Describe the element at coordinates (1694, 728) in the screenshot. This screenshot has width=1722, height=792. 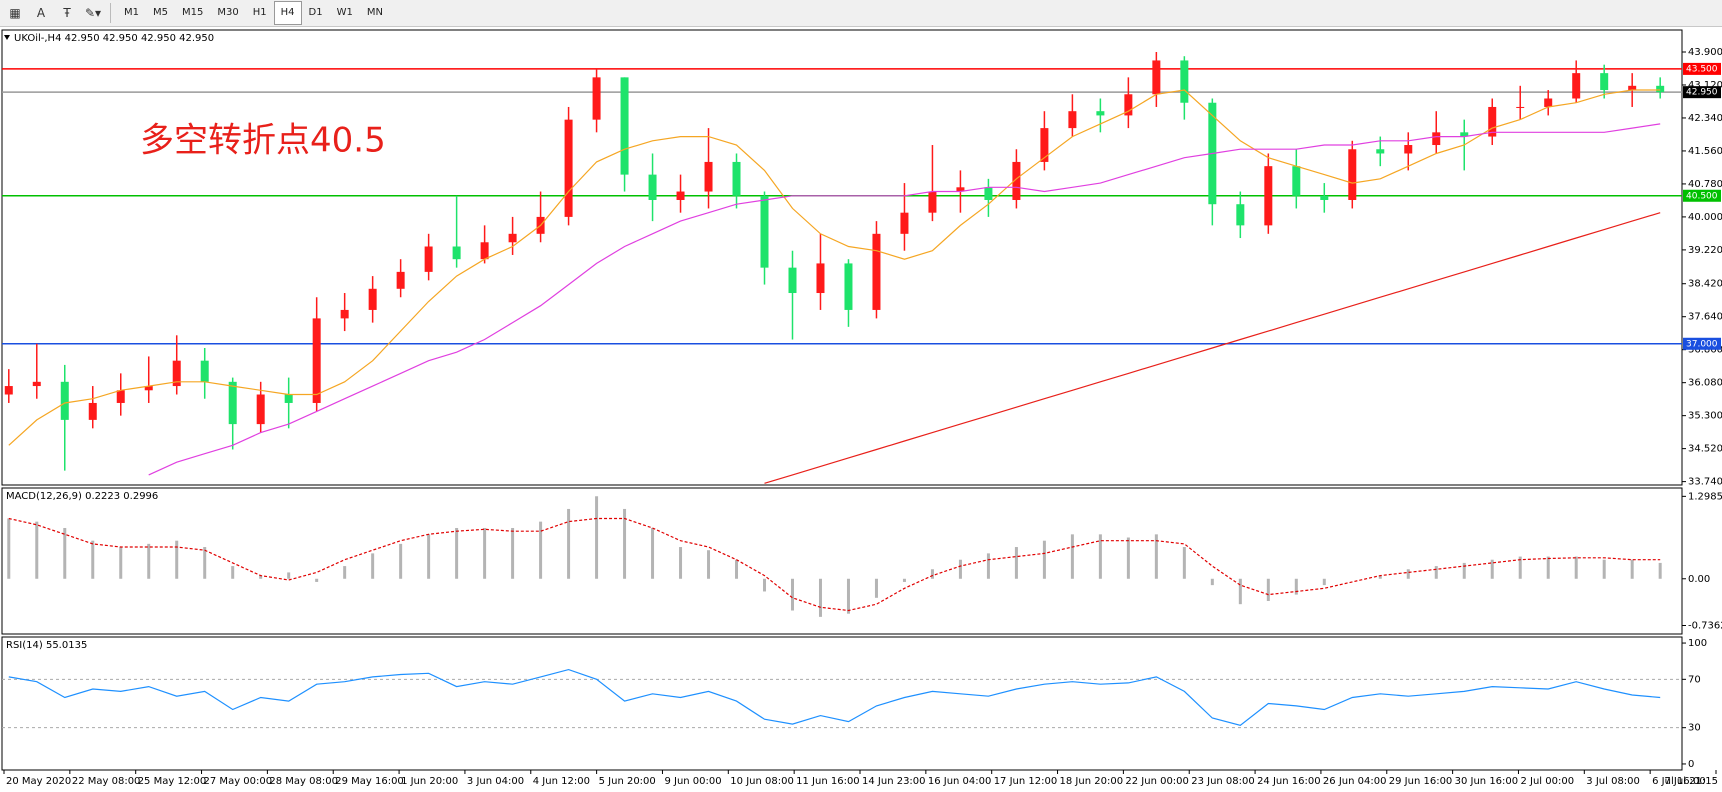
I see `y-tick-label: 30` at that location.